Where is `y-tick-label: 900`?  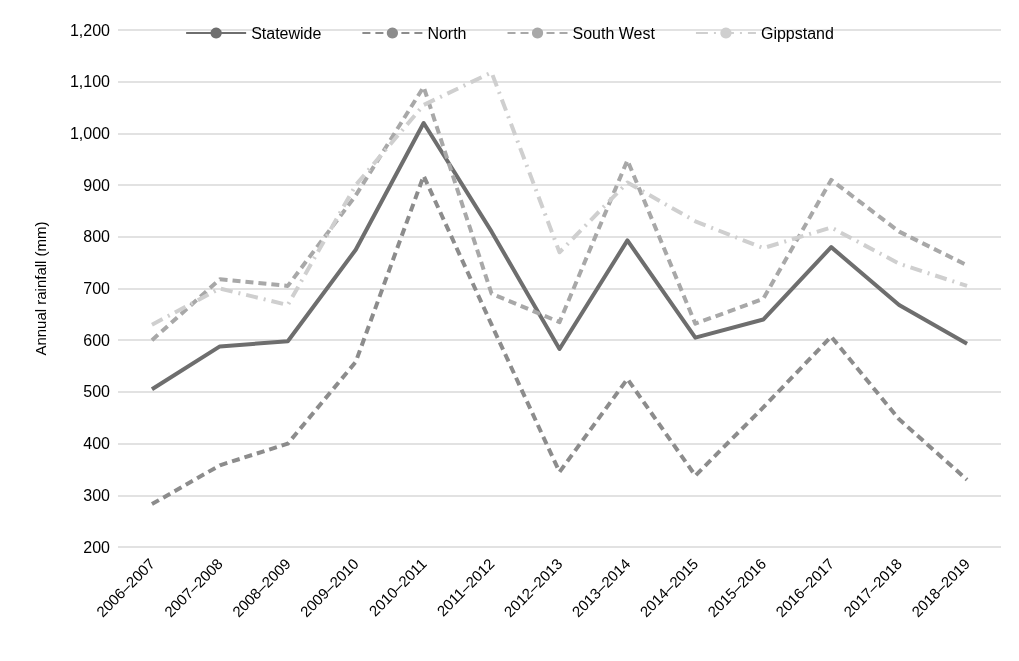
y-tick-label: 900 is located at coordinates (97, 185).